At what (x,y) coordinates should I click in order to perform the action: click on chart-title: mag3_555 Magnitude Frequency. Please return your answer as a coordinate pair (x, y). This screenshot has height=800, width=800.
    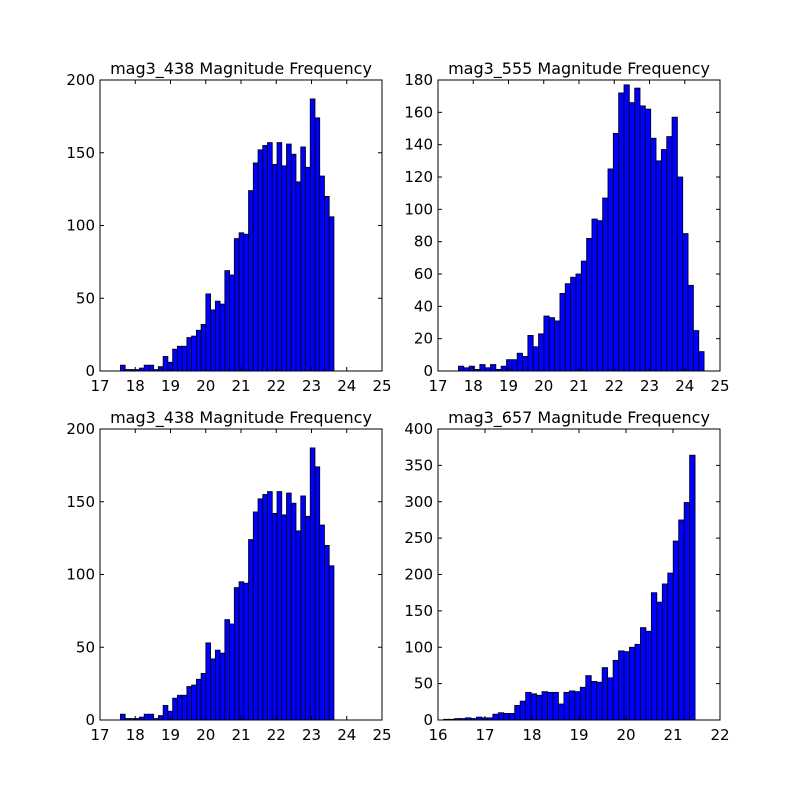
    Looking at the image, I should click on (579, 69).